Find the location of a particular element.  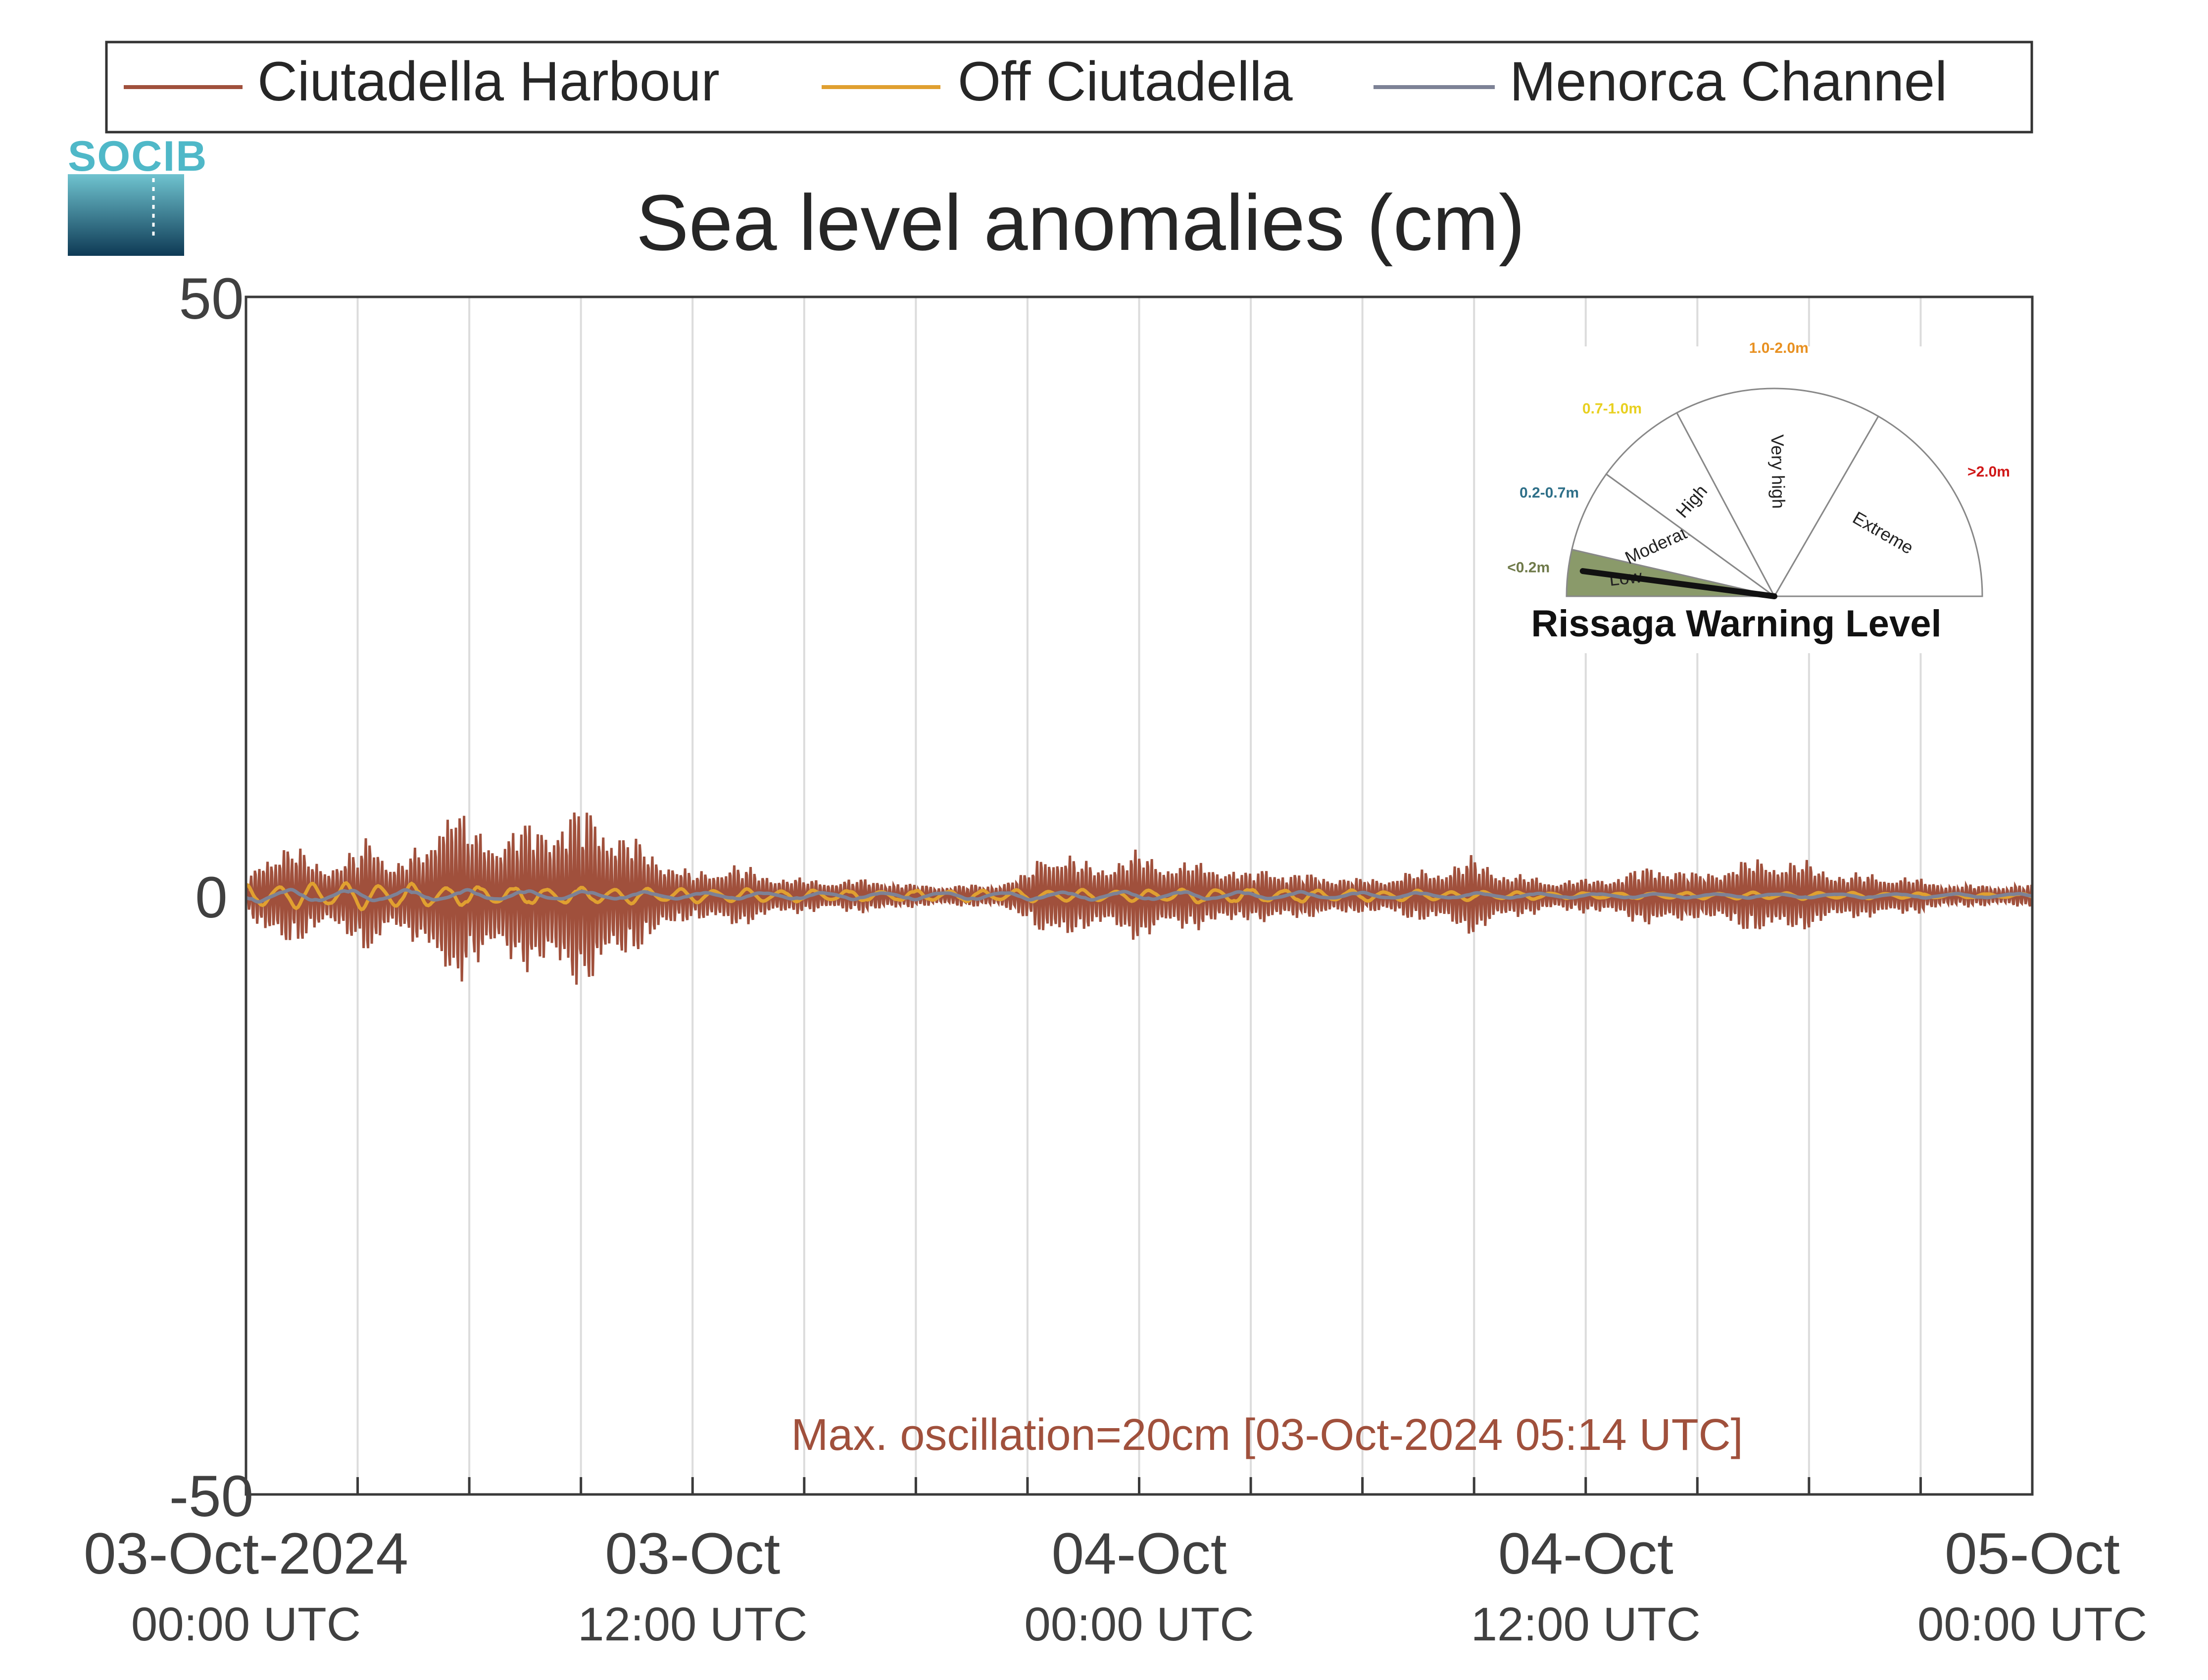

gauge-range-label: 1.0-2.0m is located at coordinates (1779, 348).